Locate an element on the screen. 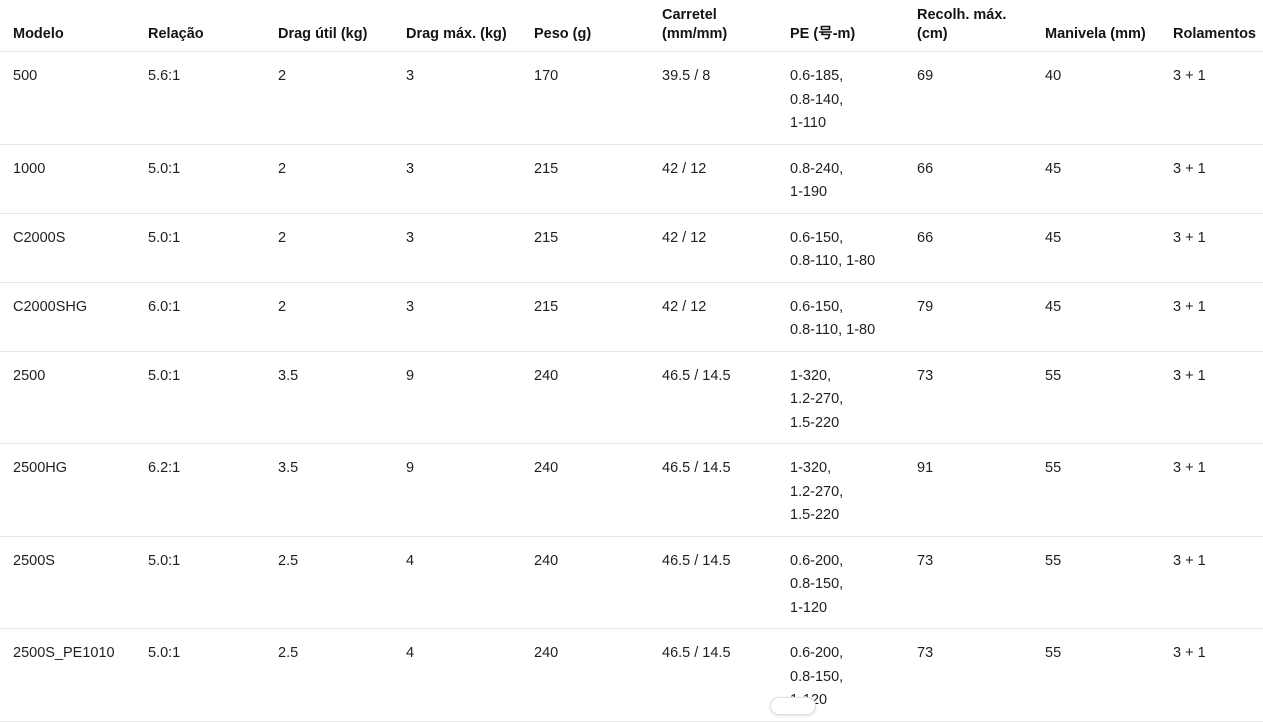 This screenshot has height=722, width=1263. cell-recolh-max: 91 is located at coordinates (925, 468).